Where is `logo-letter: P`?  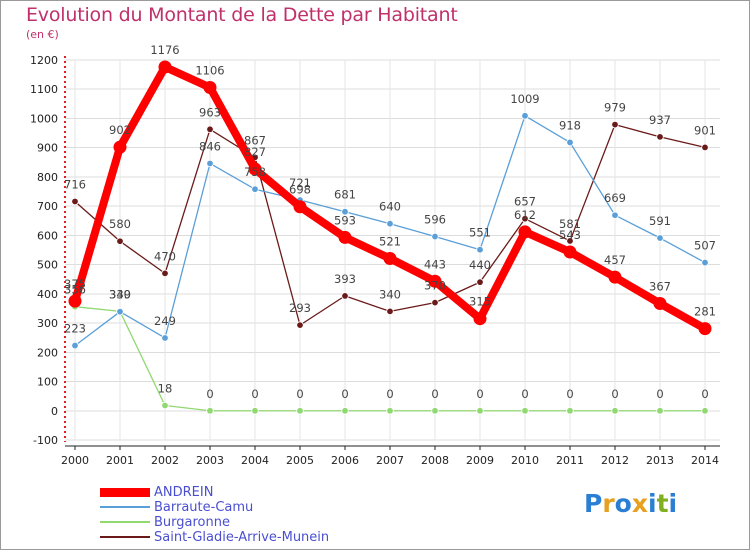
logo-letter: P is located at coordinates (593, 503).